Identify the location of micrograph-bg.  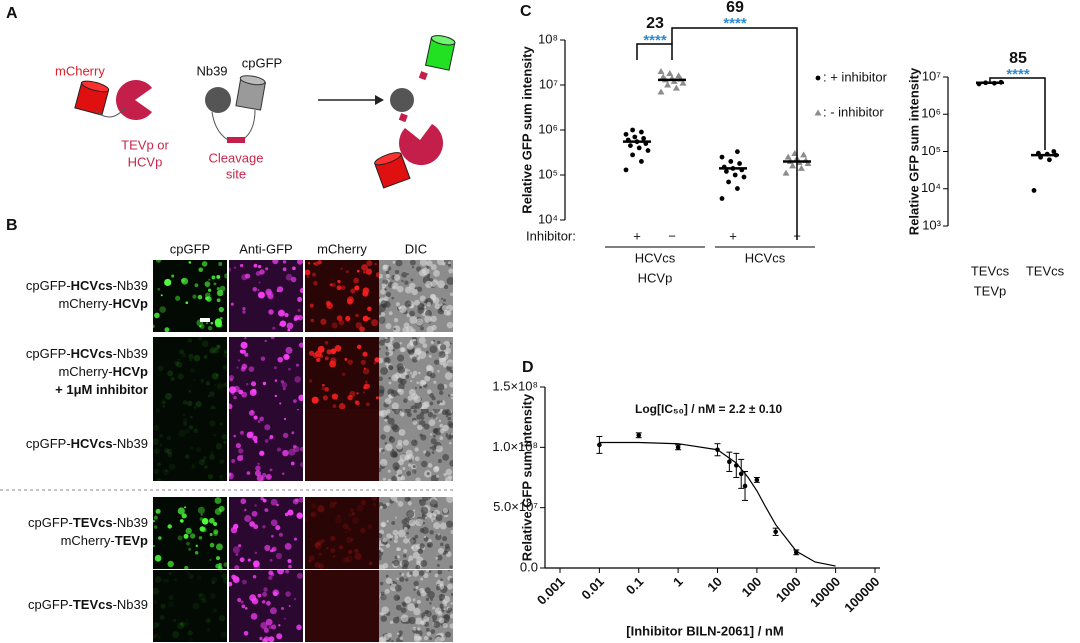
(342, 606).